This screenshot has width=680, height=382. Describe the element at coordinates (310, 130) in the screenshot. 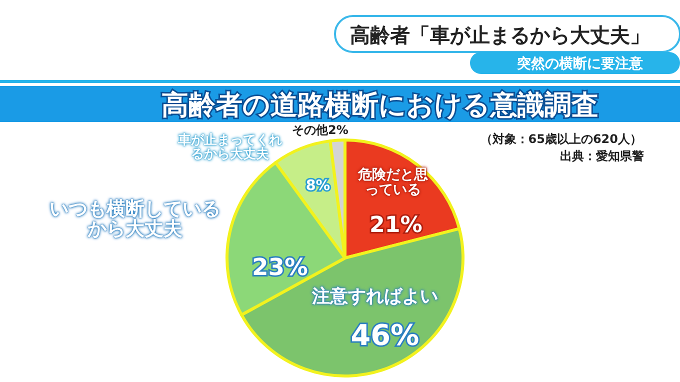

I see `slice-label: その他` at that location.